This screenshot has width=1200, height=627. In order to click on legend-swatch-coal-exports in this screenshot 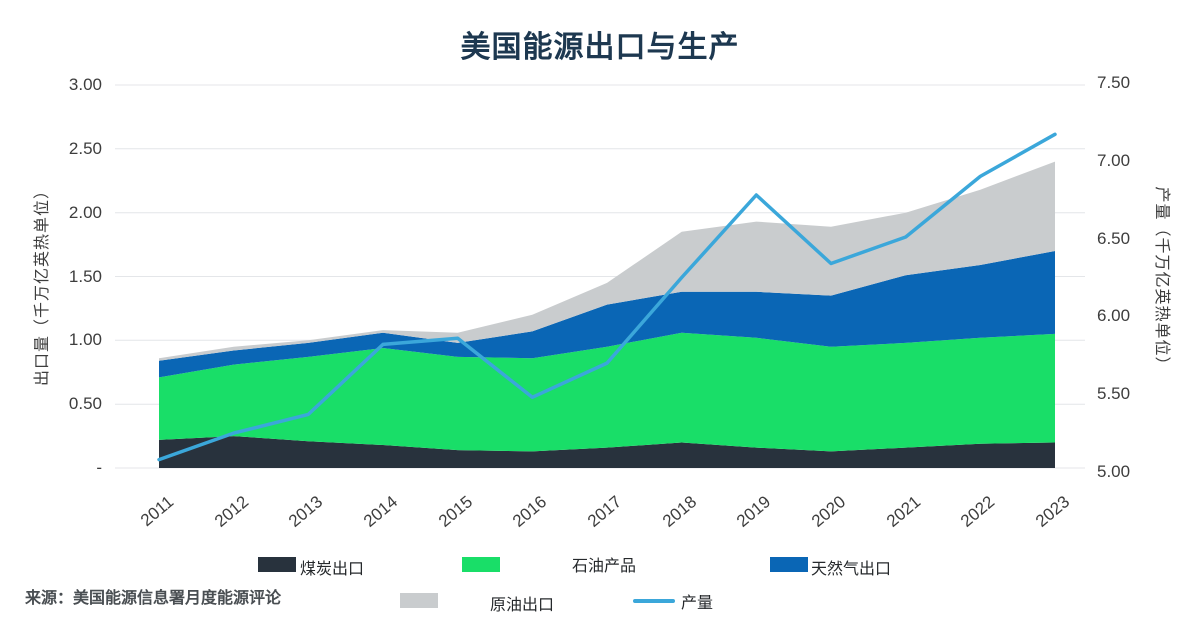, I will do `click(277, 564)`.